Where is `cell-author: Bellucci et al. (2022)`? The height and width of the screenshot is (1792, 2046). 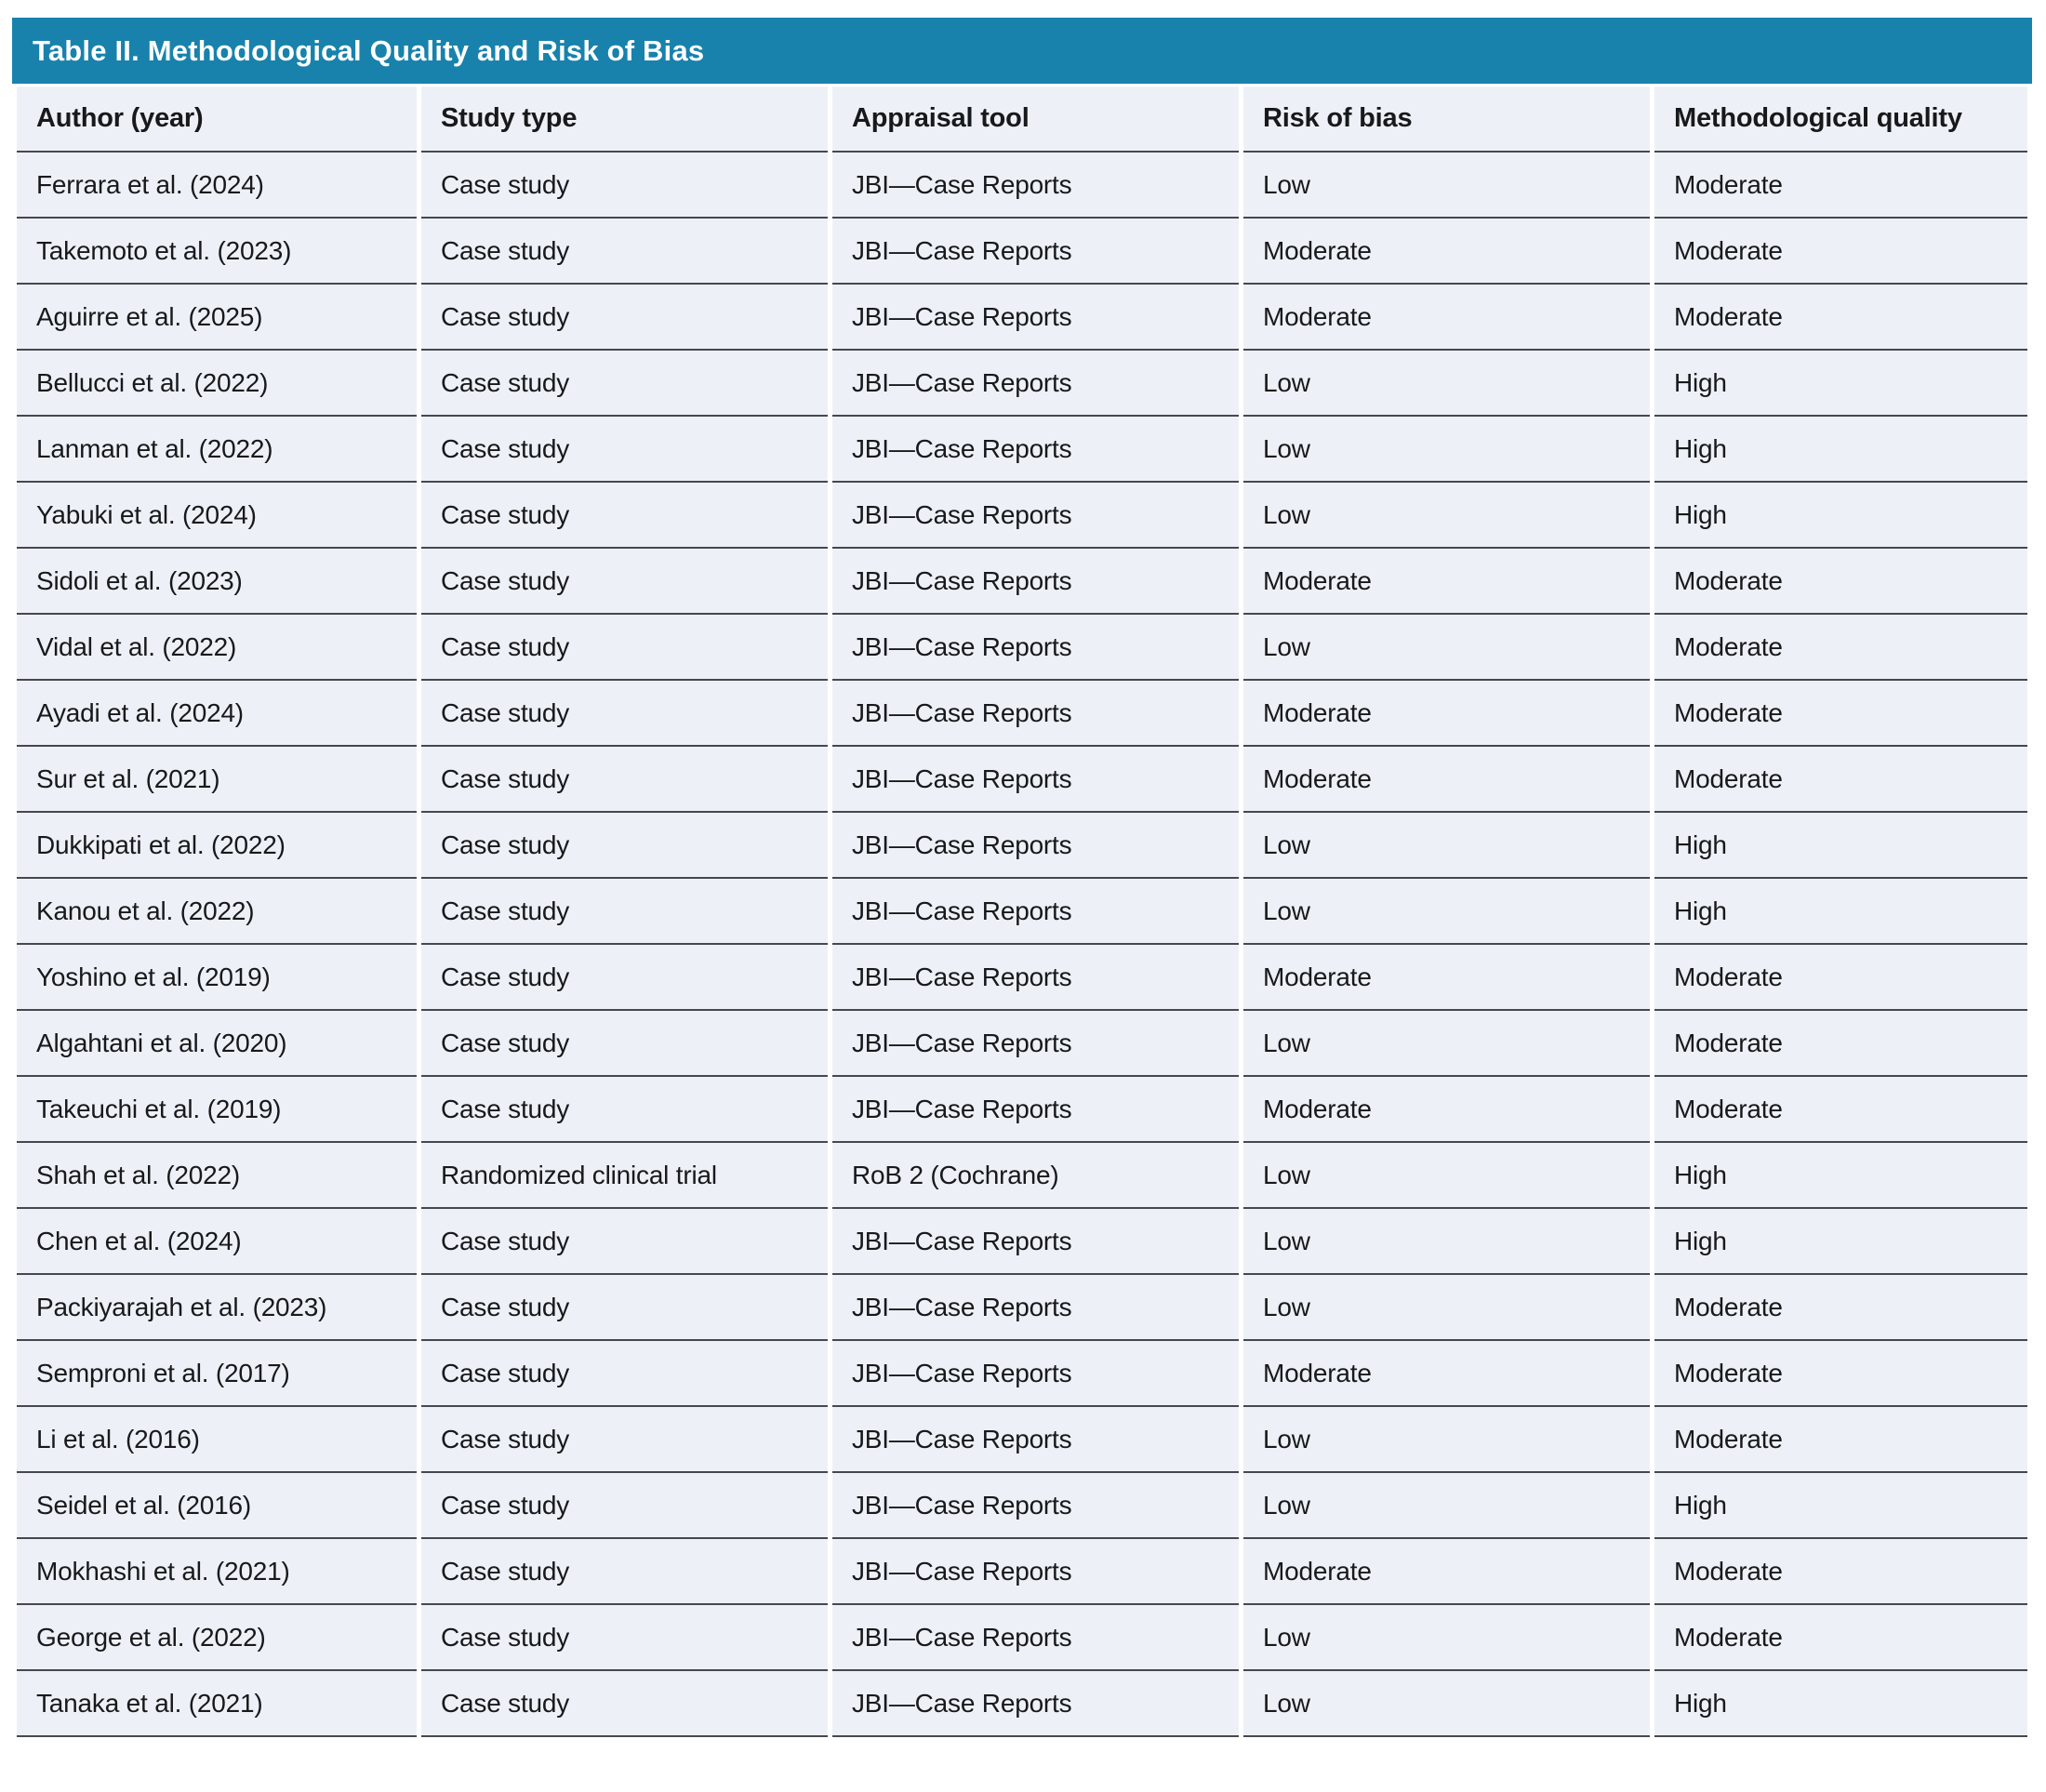
cell-author: Bellucci et al. (2022) is located at coordinates (217, 384).